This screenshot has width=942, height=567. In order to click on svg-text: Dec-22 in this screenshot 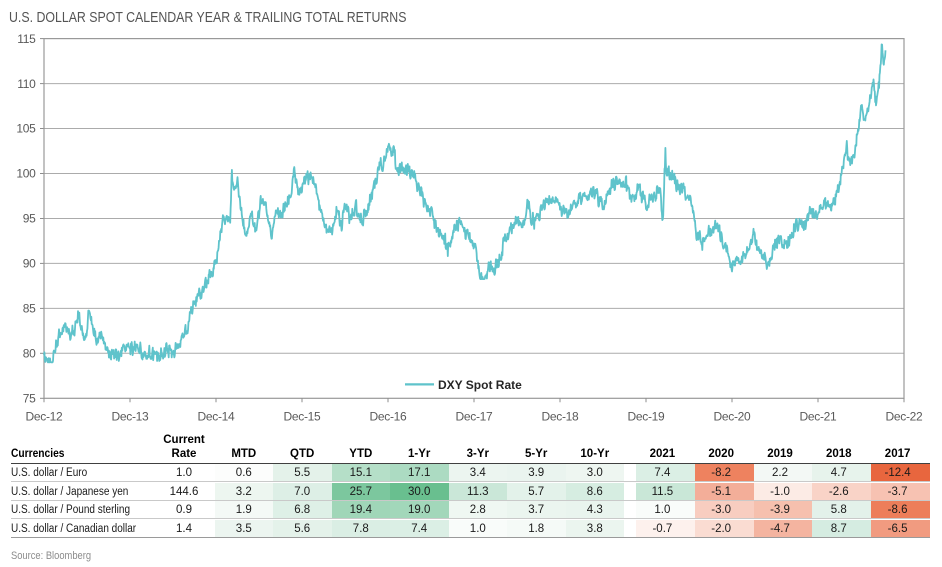, I will do `click(905, 417)`.